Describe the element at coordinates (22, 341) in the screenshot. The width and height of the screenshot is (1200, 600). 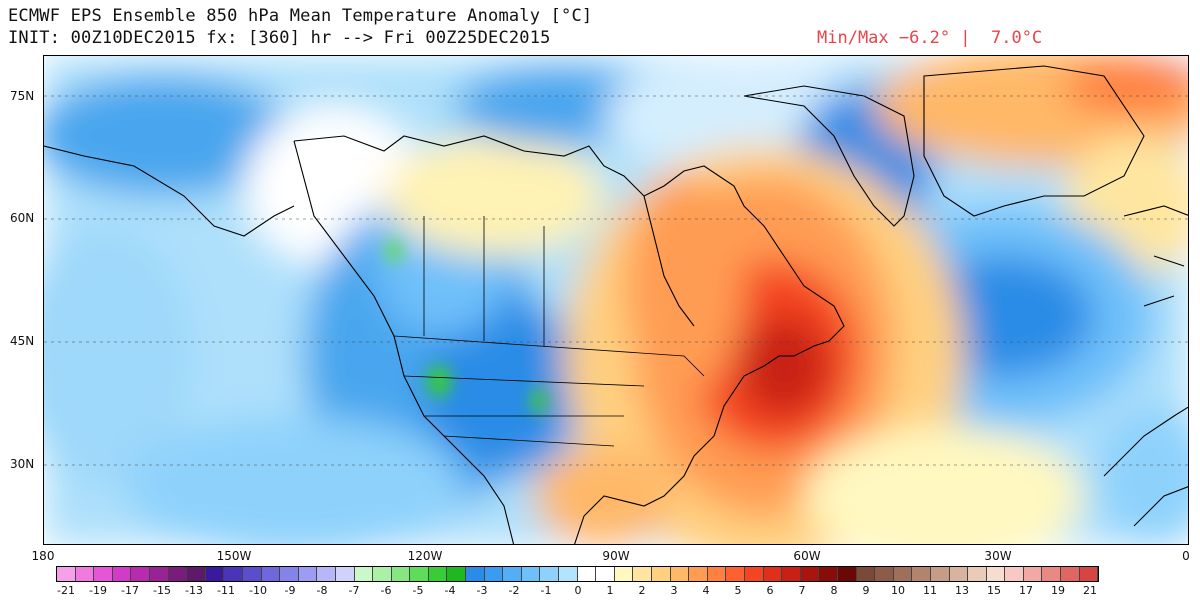
I see `lat-label-45n: 45N` at that location.